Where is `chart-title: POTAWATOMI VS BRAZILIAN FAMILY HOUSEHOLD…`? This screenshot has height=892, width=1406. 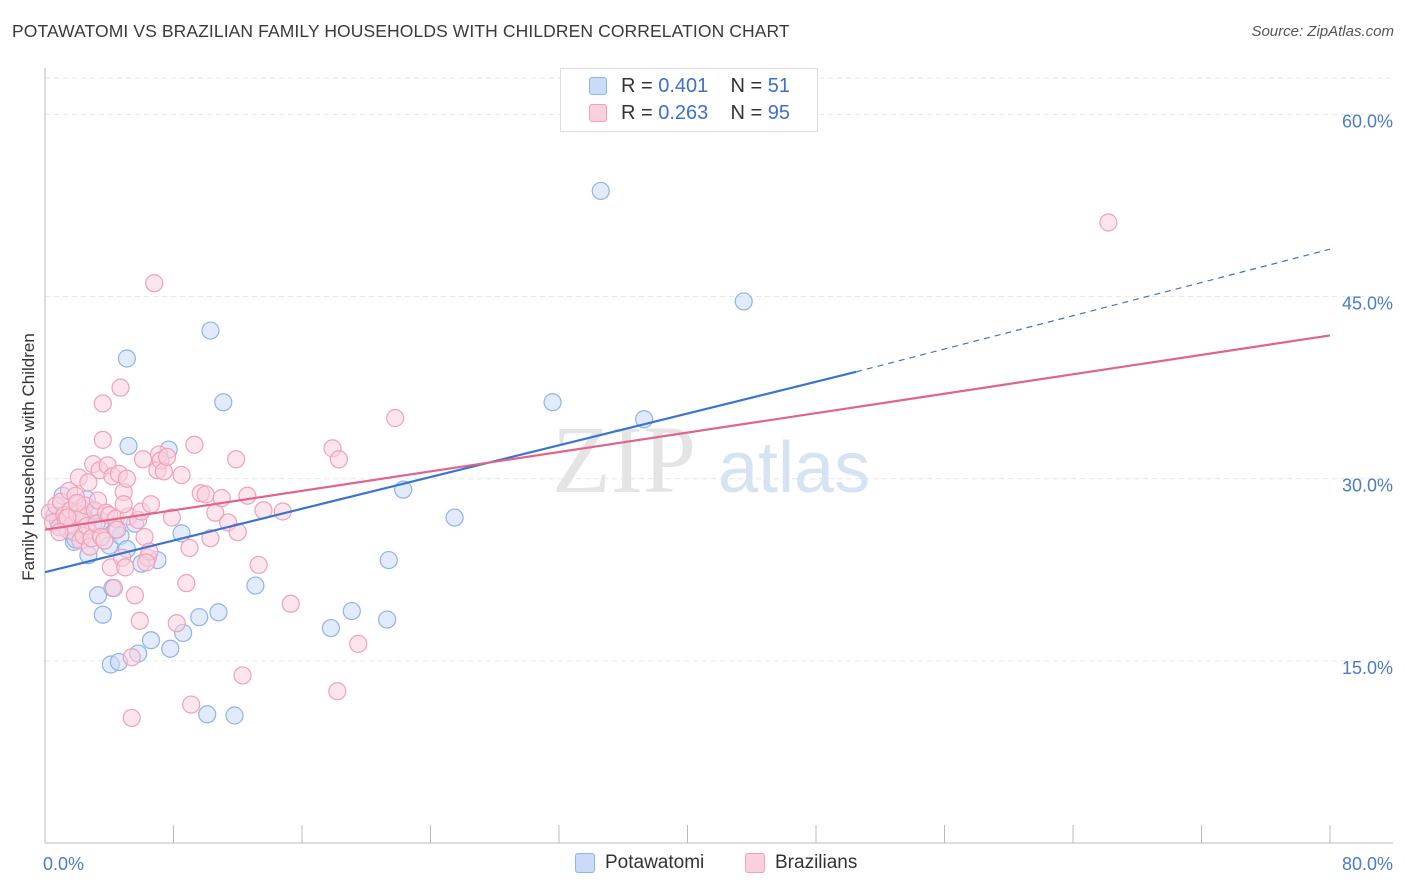
chart-title: POTAWATOMI VS BRAZILIAN FAMILY HOUSEHOLD… is located at coordinates (401, 31).